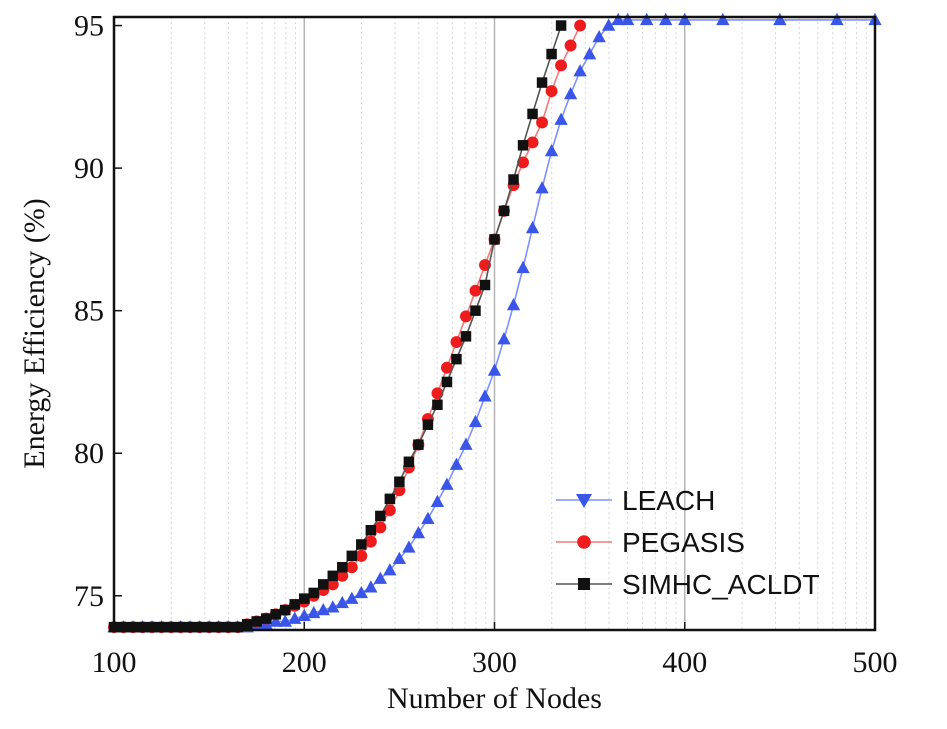  I want to click on legend-label: LEACH, so click(668, 500).